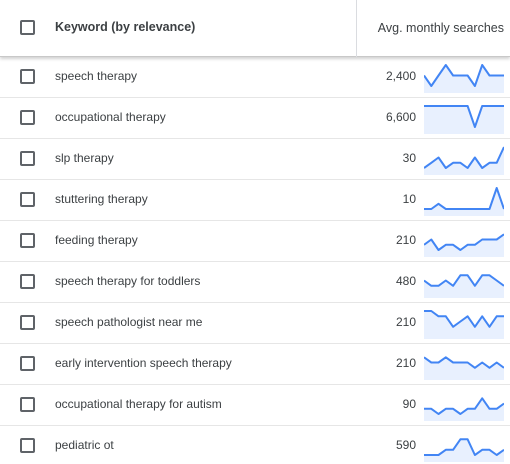  What do you see at coordinates (440, 28) in the screenshot?
I see `avg-monthly-searches-header: Avg. monthly searches` at bounding box center [440, 28].